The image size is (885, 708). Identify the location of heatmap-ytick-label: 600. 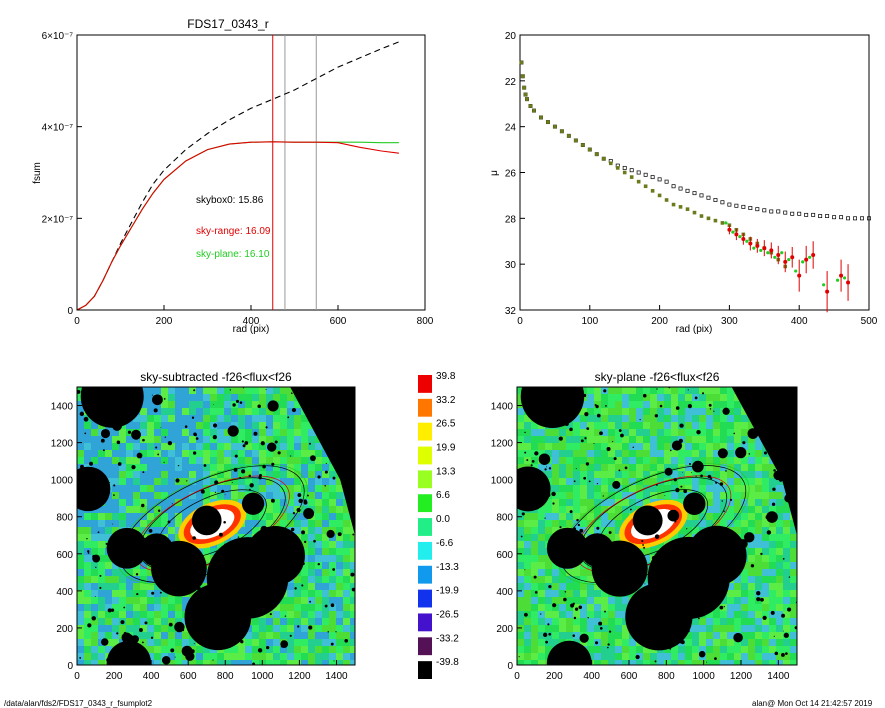
(504, 555).